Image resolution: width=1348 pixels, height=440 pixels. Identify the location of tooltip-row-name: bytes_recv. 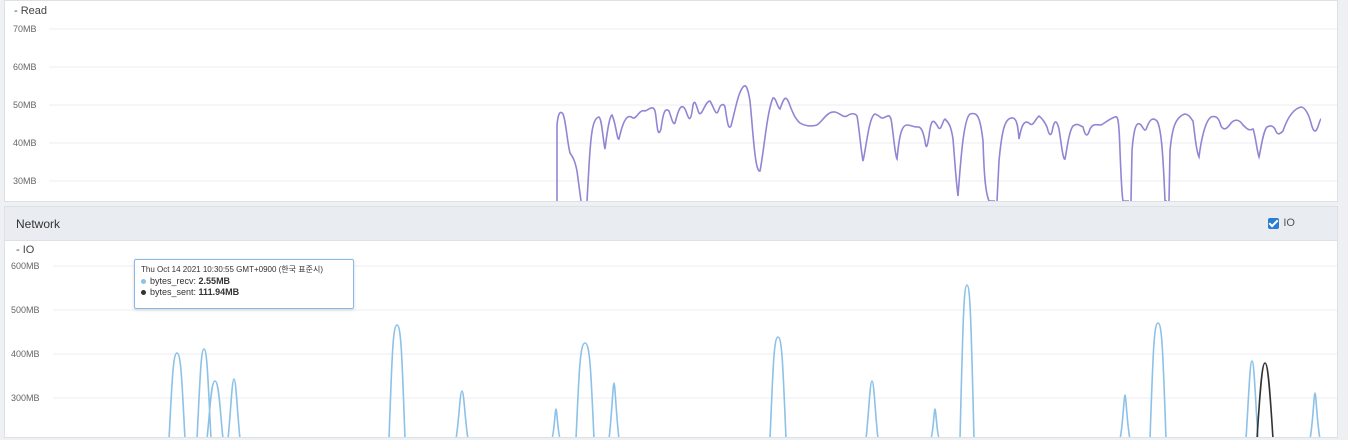
(172, 281).